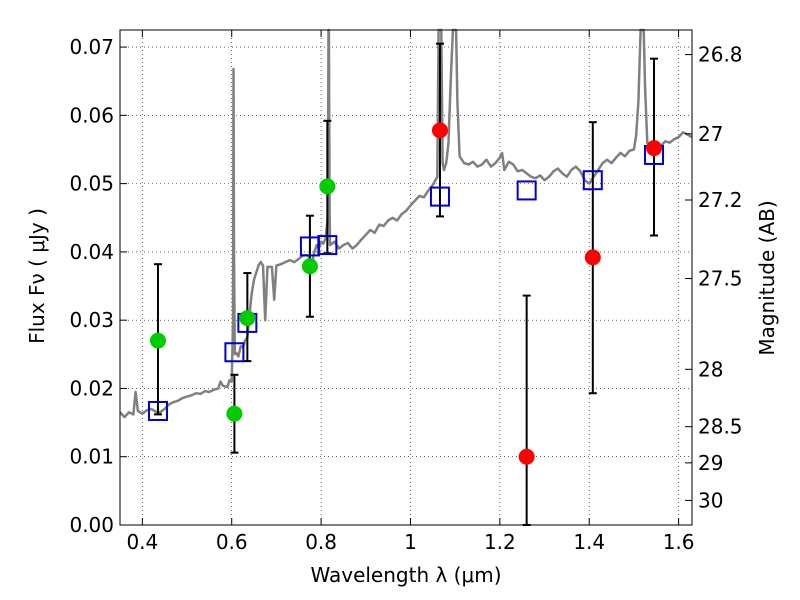 The image size is (800, 600). What do you see at coordinates (91, 252) in the screenshot?
I see `y-tick-label: 0.04` at bounding box center [91, 252].